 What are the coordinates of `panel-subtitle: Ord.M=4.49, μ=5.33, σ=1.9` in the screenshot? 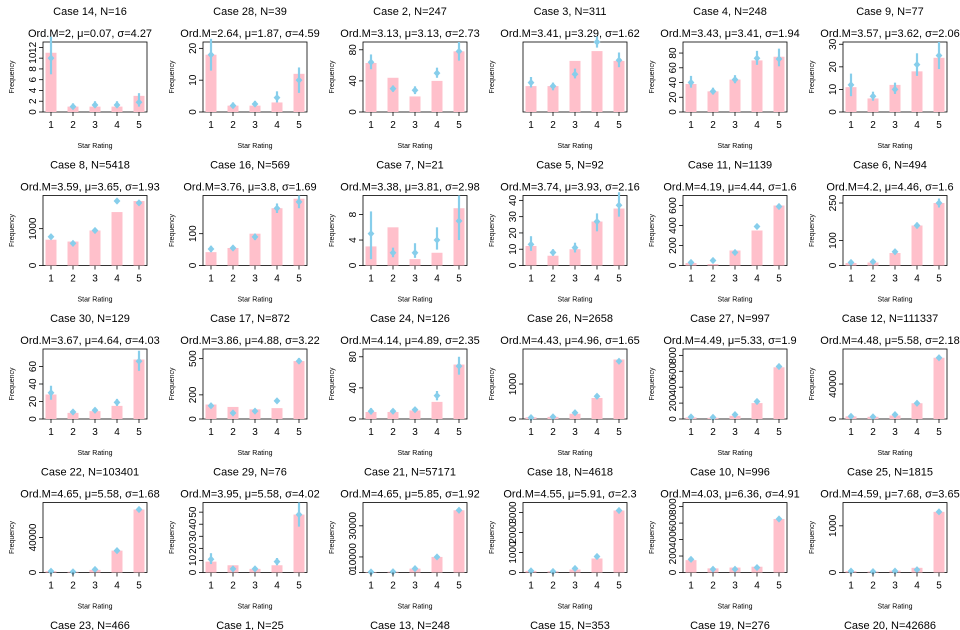 It's located at (729, 341).